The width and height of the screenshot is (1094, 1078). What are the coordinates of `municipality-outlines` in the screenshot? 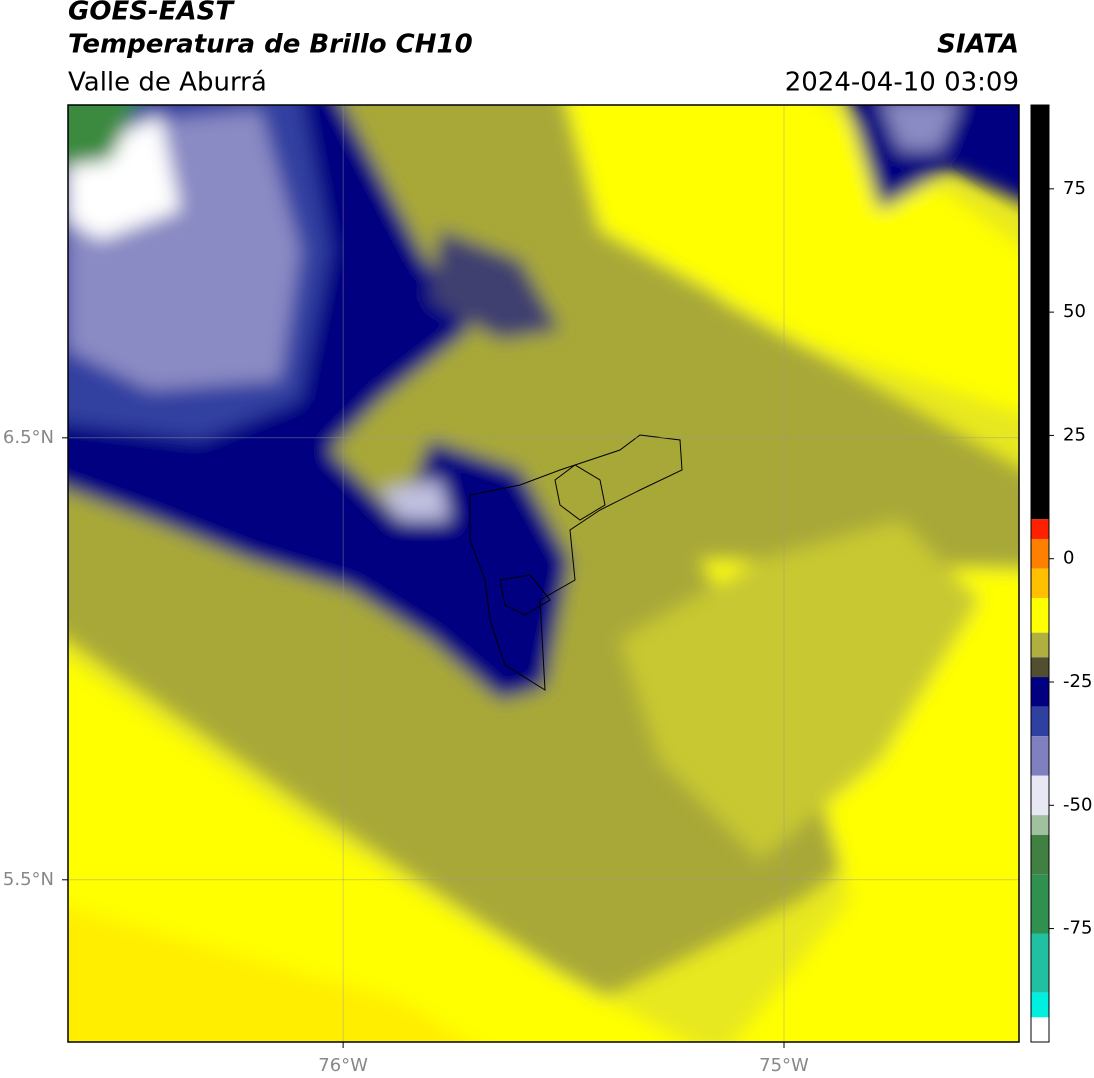 It's located at (576, 562).